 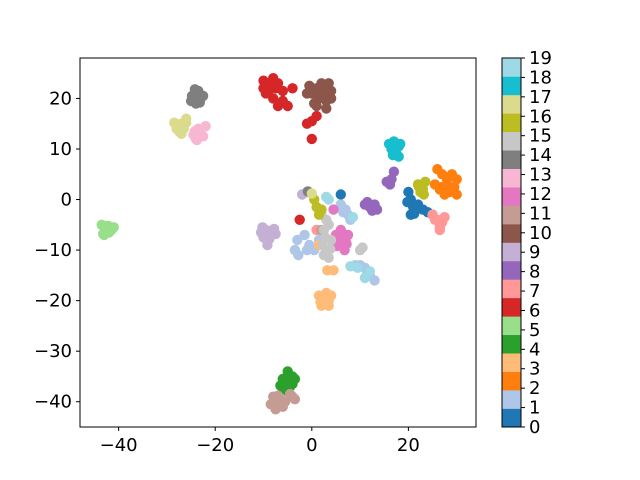 I want to click on y-tick-label: −20, so click(x=53, y=301).